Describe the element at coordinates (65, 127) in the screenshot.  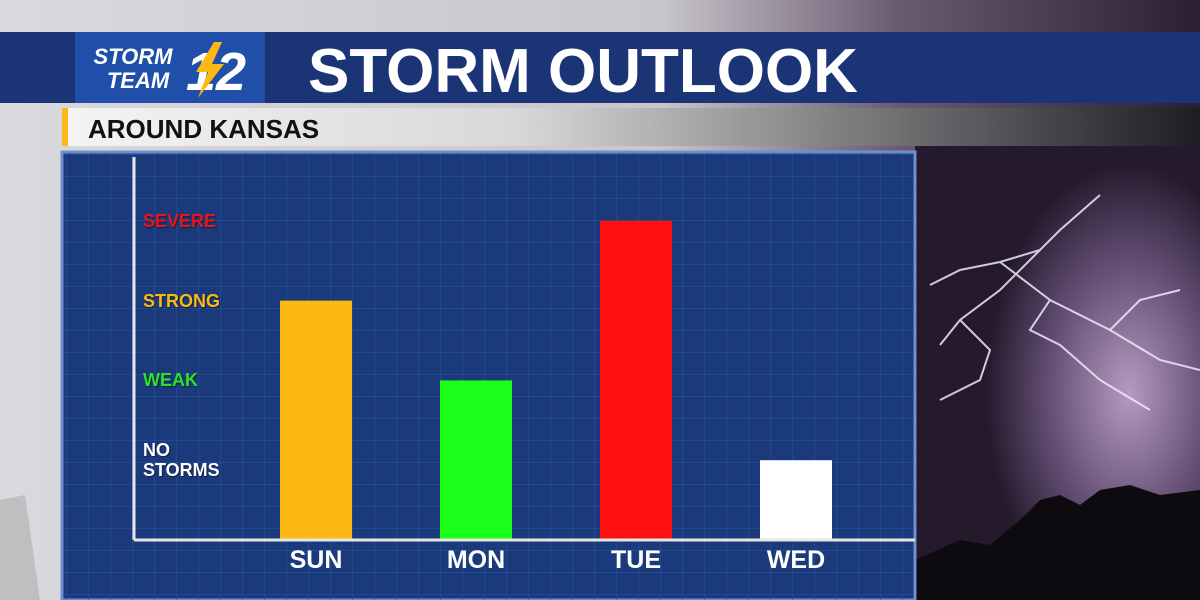
I see `subtitle-accent` at that location.